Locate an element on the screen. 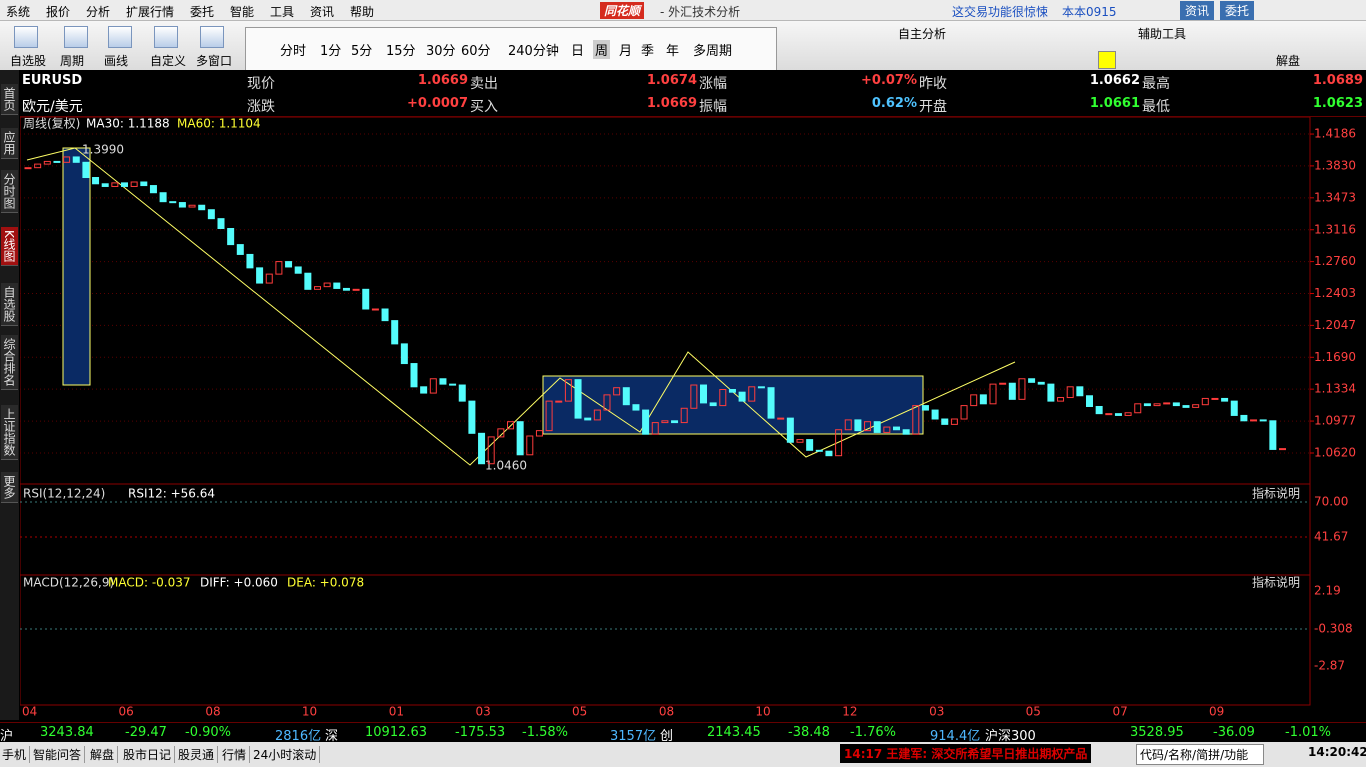  drawn-box is located at coordinates (76, 266).